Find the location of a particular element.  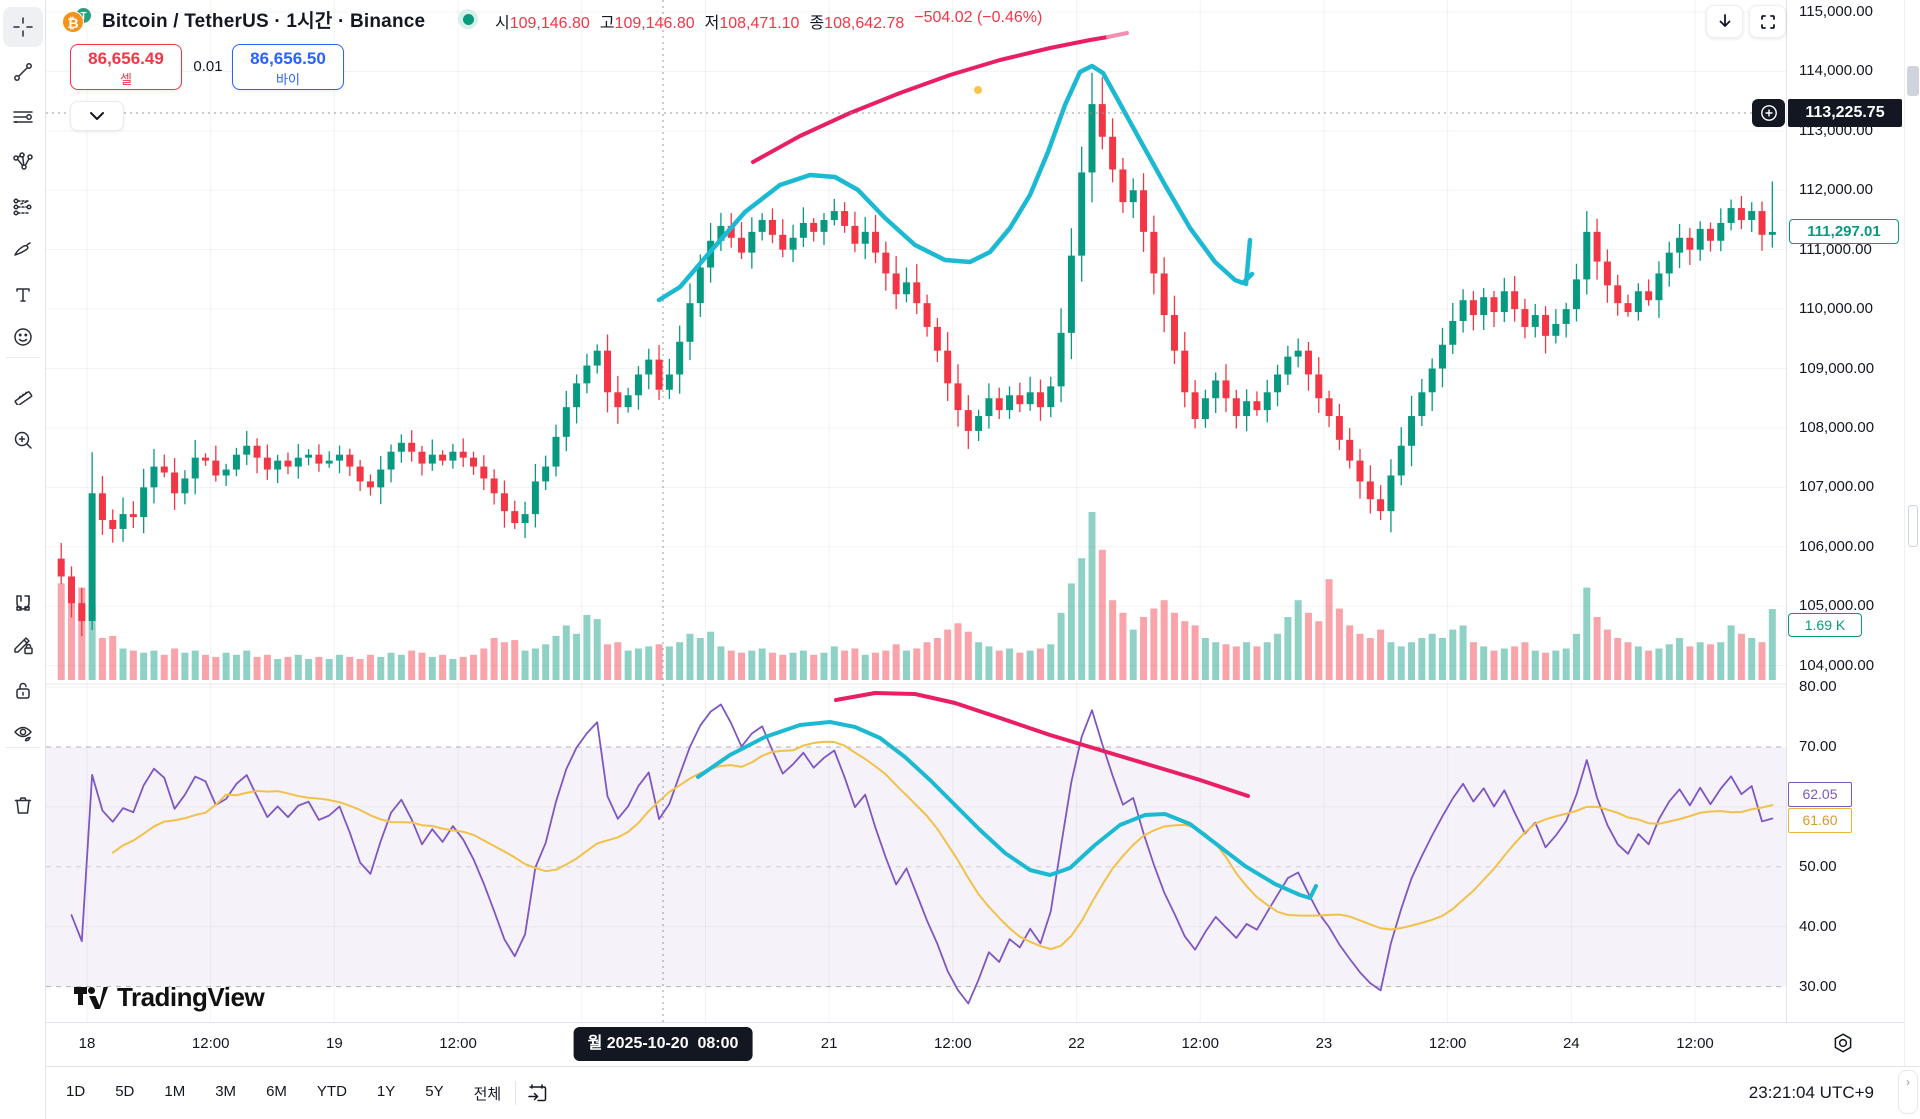

tradingview-mark-icon is located at coordinates (91, 997).